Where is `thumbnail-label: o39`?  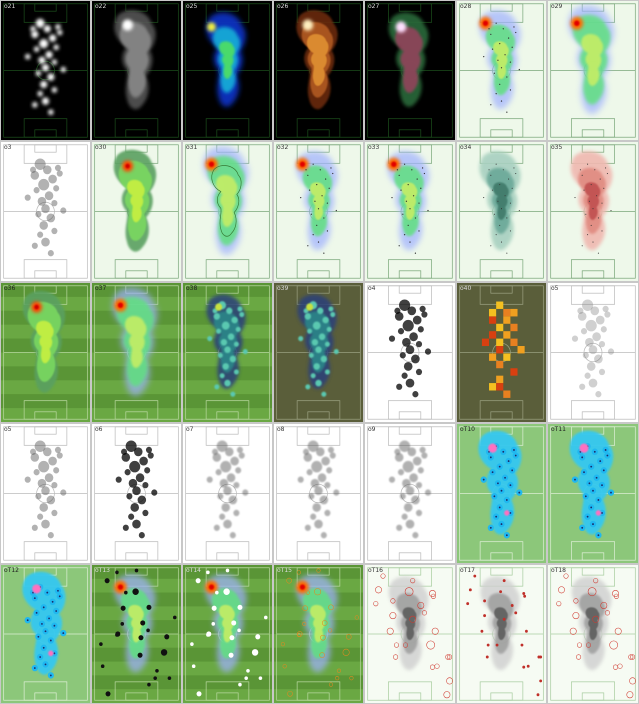
thumbnail-label: o39 is located at coordinates (283, 288).